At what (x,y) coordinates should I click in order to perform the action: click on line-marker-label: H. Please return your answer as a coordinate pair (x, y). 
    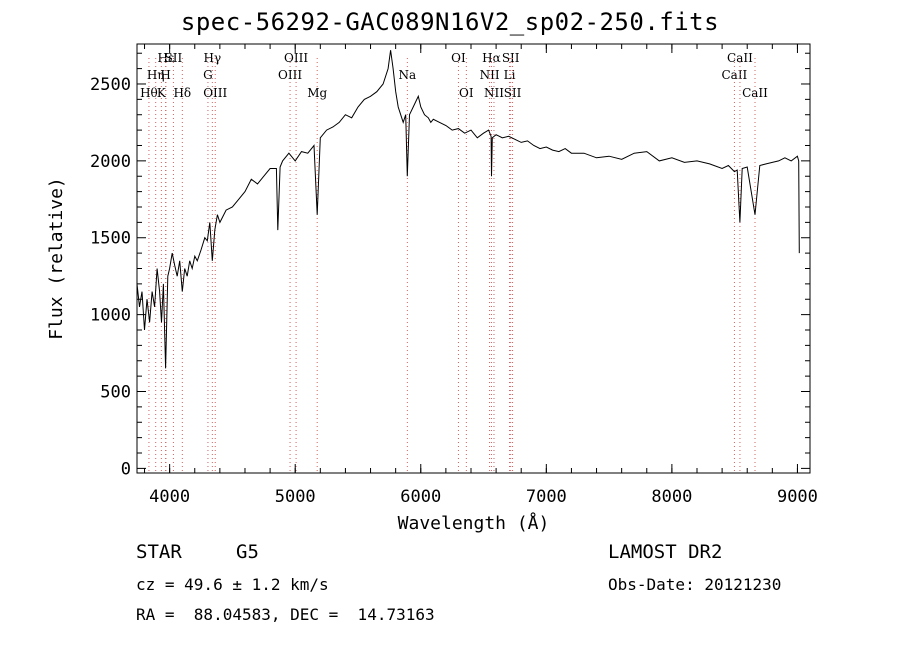
    Looking at the image, I should click on (165, 75).